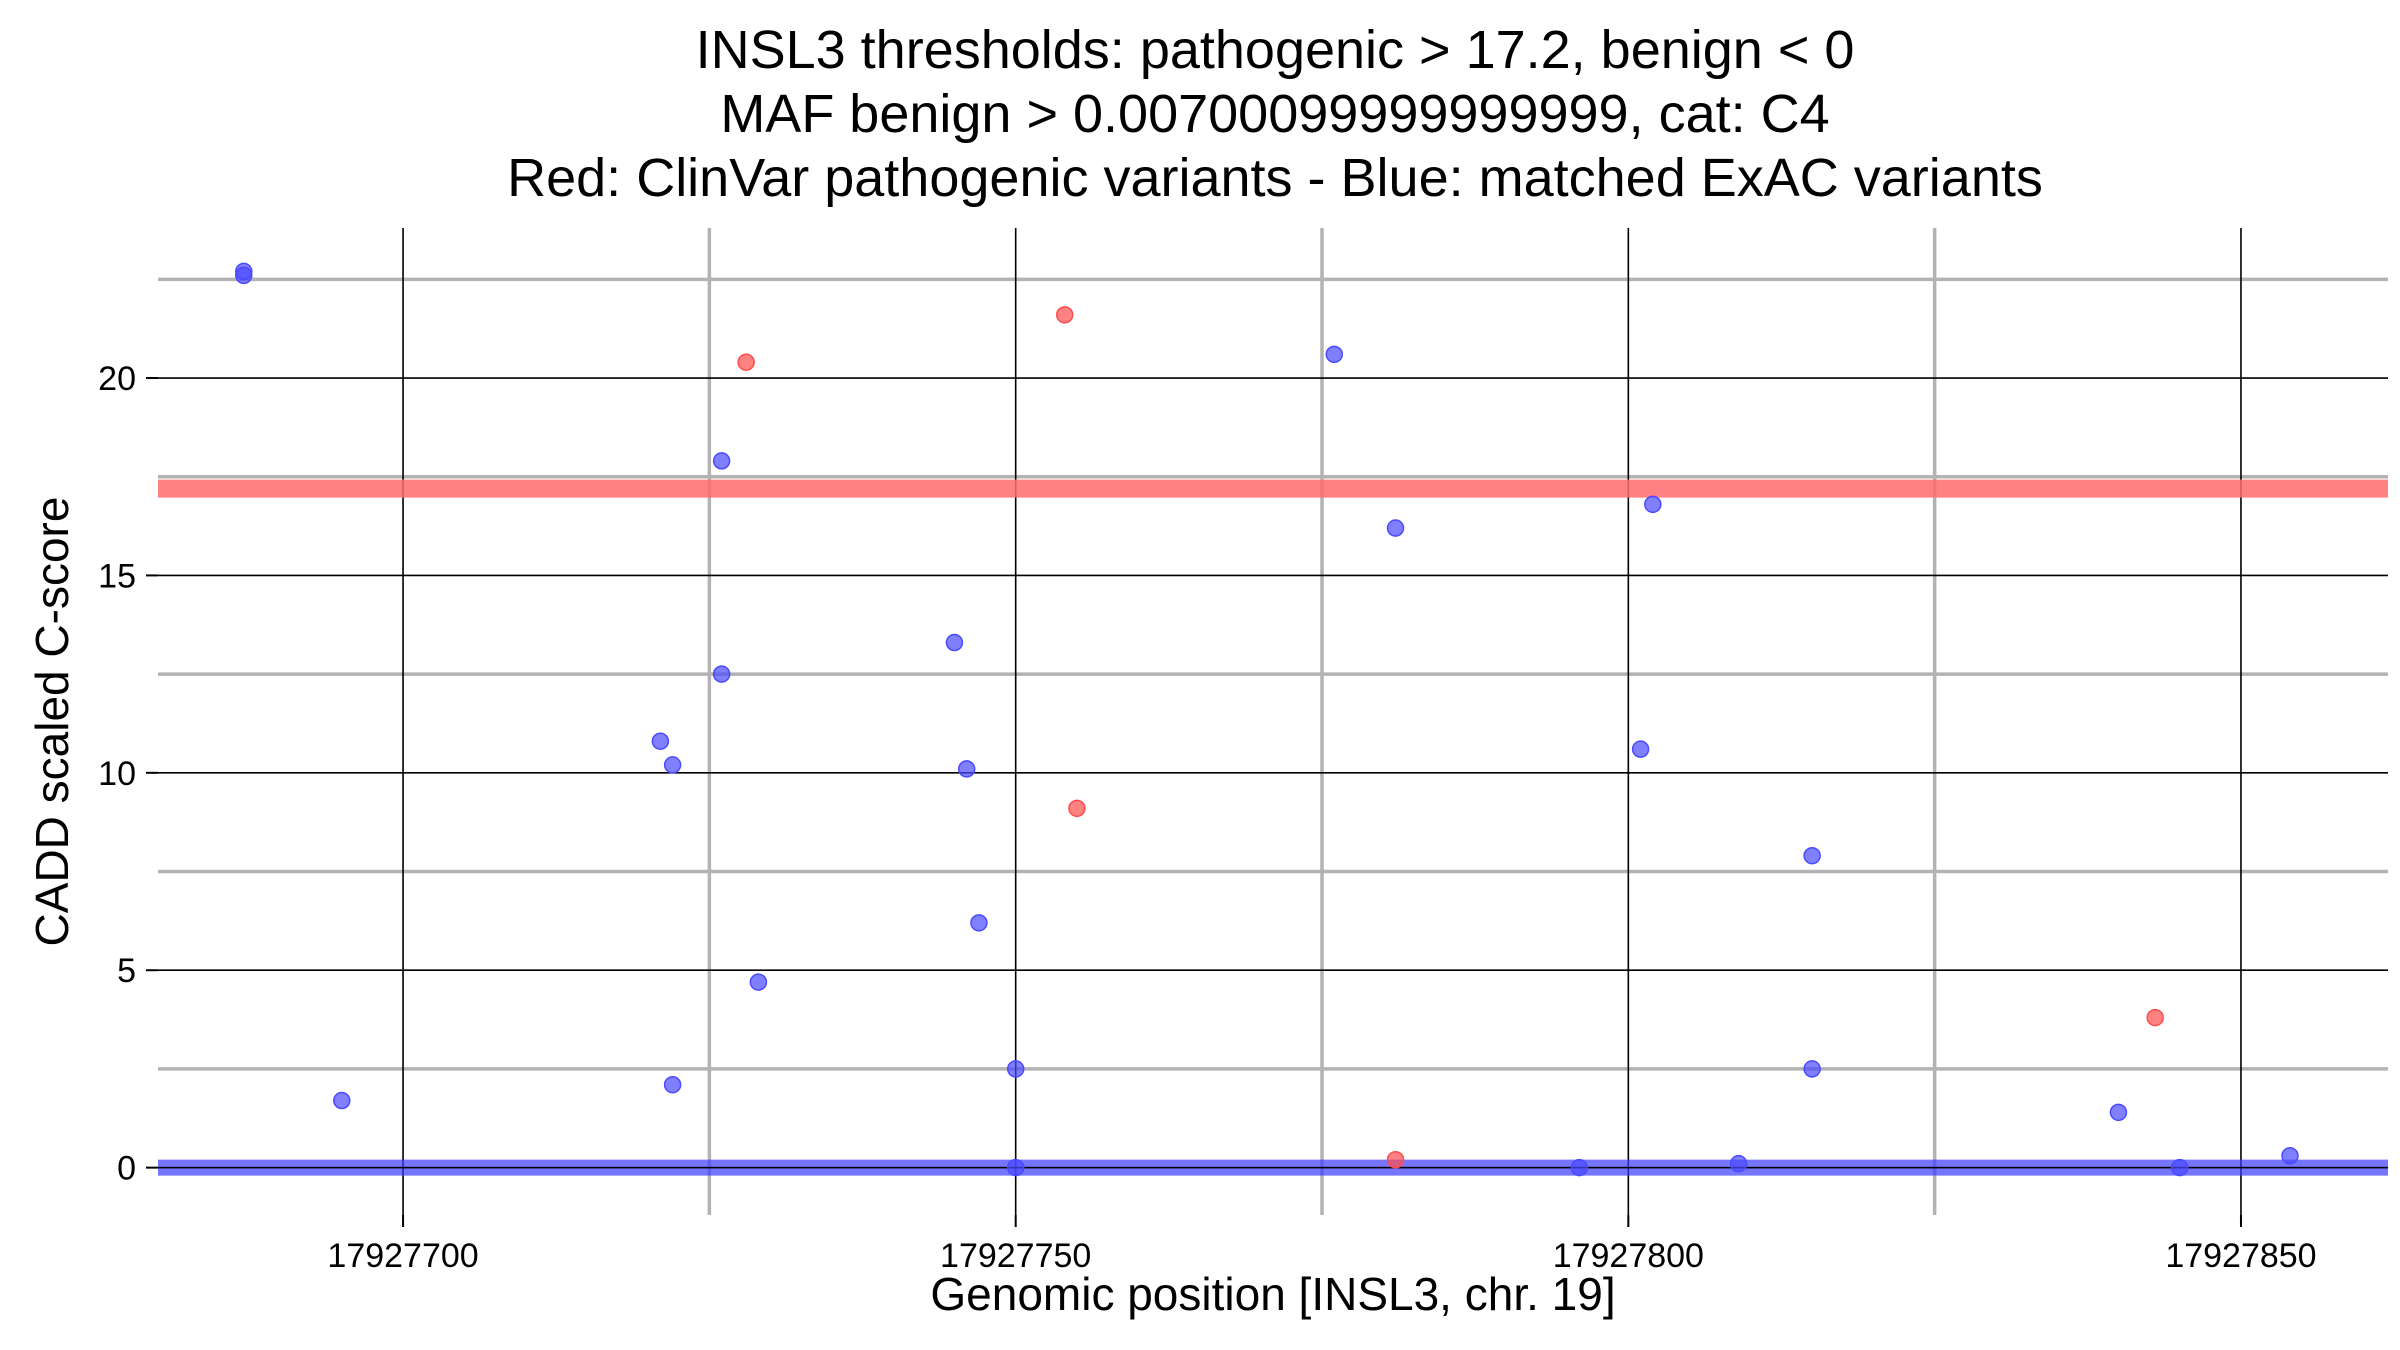 The width and height of the screenshot is (2400, 1350). I want to click on y-tick-label: 0, so click(126, 1169).